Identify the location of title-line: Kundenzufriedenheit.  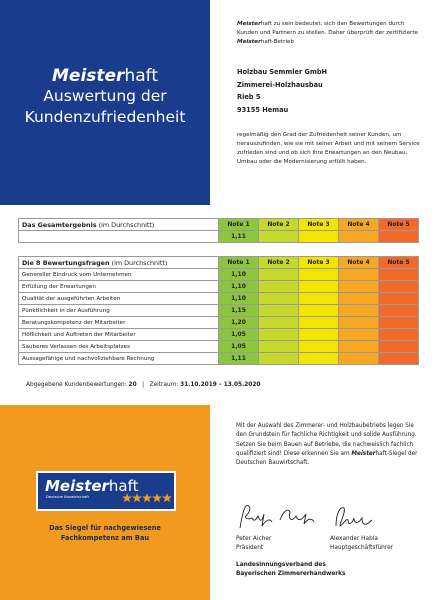
(105, 117).